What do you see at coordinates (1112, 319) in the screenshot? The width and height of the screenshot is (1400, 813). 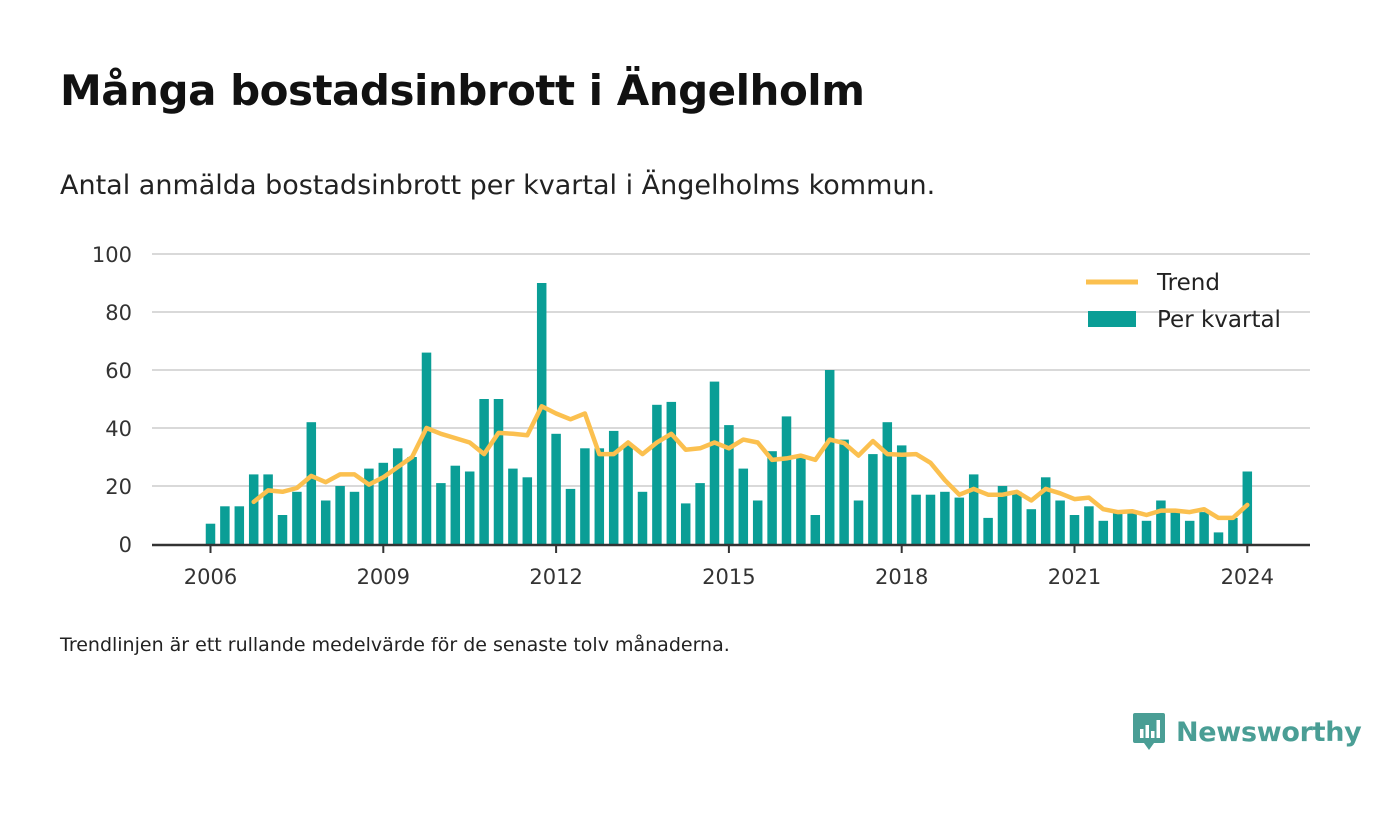 I see `legend-bar-swatch` at bounding box center [1112, 319].